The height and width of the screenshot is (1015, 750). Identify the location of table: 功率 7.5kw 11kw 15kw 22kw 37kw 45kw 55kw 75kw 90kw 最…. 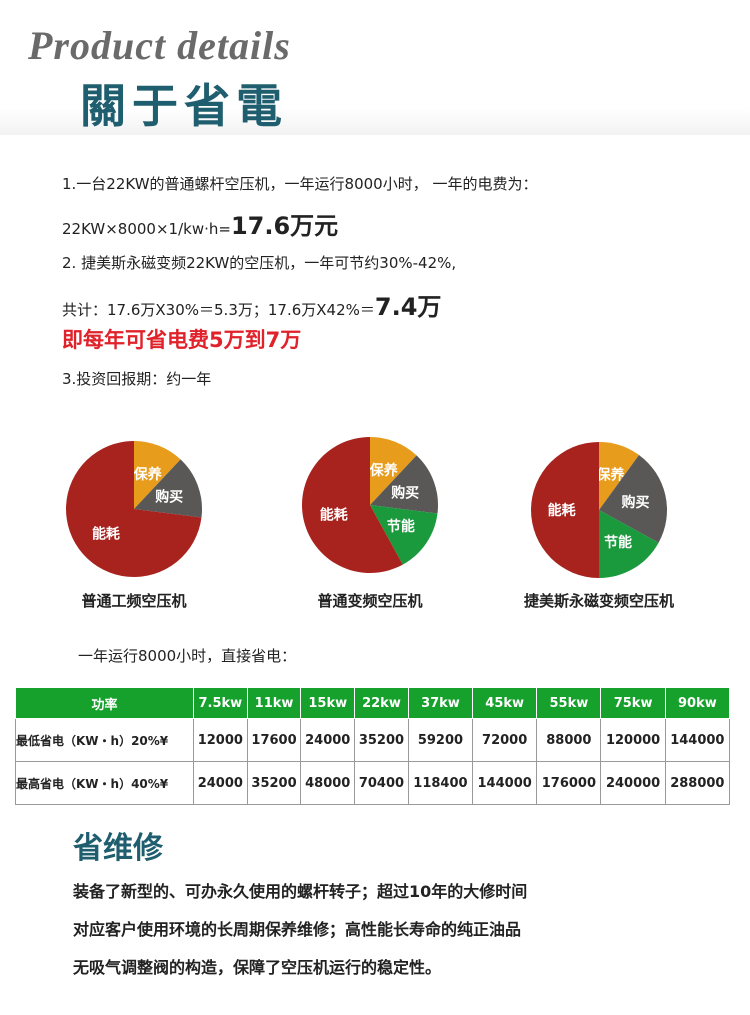
(373, 746).